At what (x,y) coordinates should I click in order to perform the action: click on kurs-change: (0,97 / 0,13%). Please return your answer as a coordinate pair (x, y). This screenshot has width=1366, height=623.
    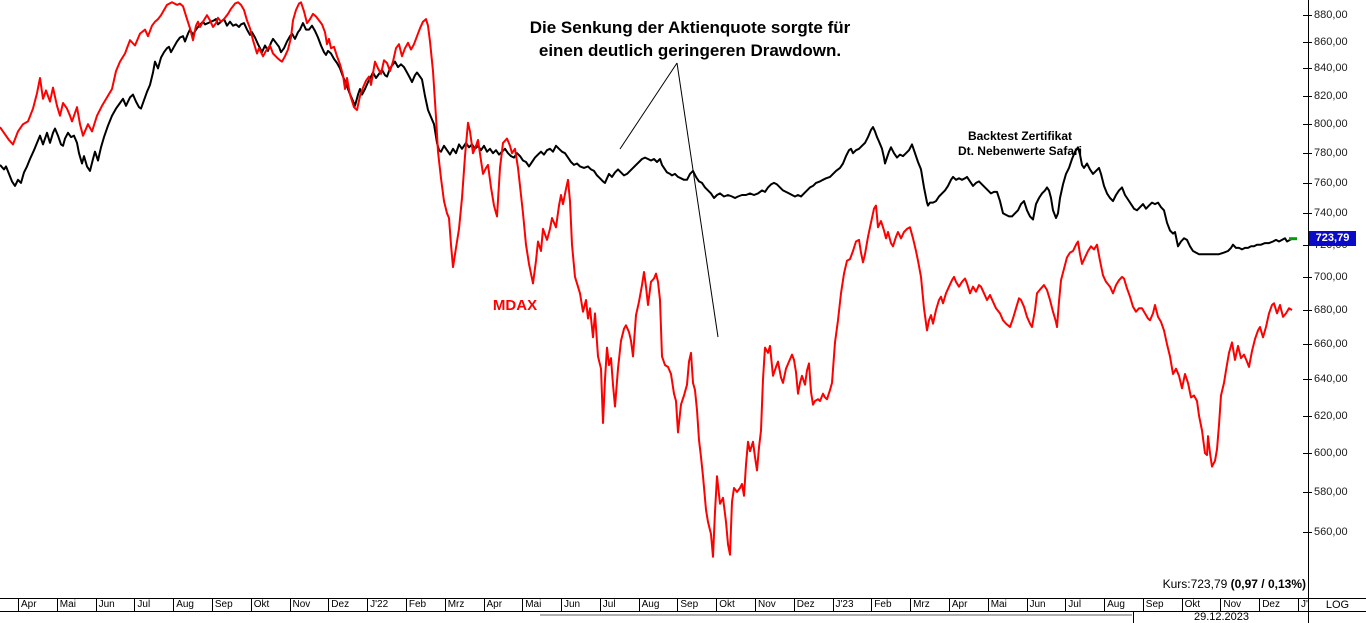
    Looking at the image, I should click on (1268, 584).